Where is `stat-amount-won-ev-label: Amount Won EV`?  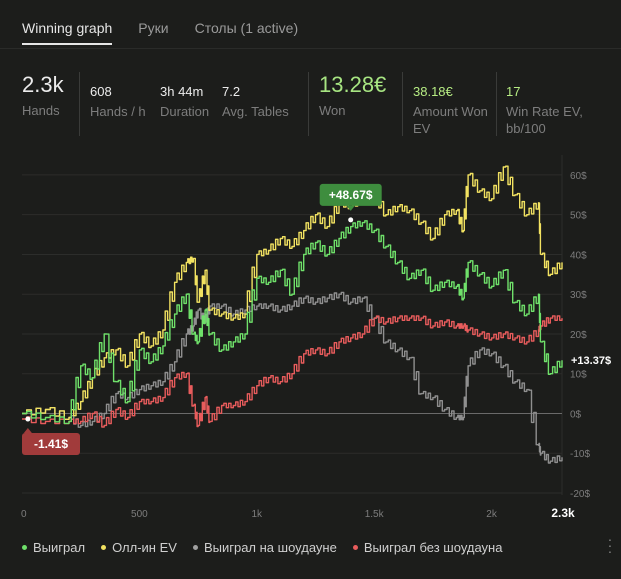
stat-amount-won-ev-label: Amount Won EV is located at coordinates (450, 120).